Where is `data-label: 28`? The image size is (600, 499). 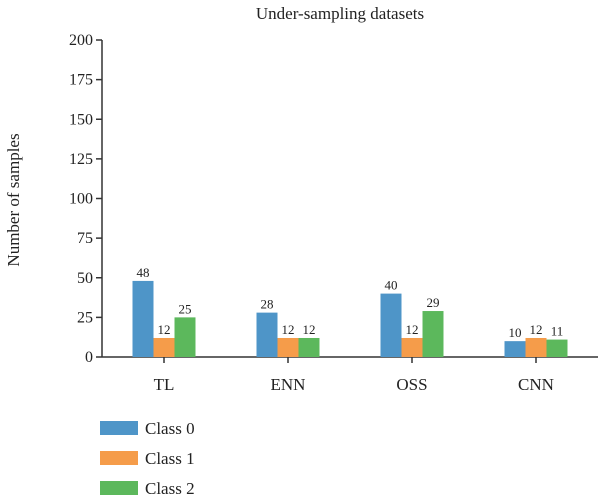 data-label: 28 is located at coordinates (267, 304).